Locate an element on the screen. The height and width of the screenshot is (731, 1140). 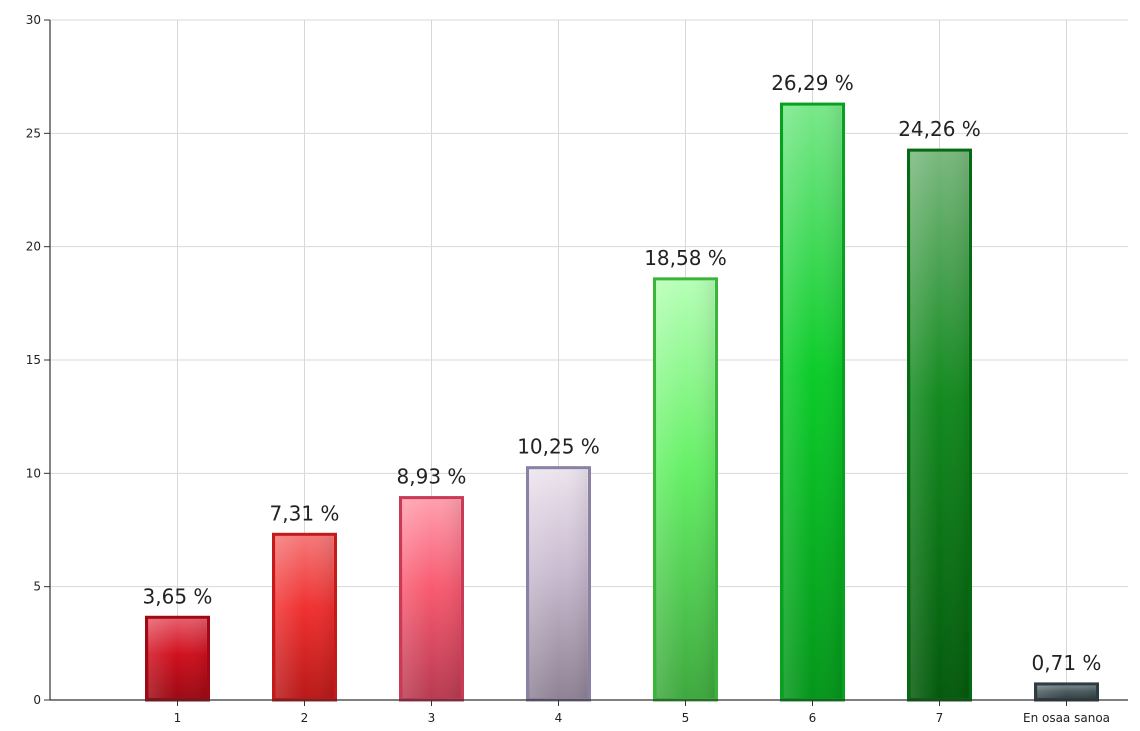
x-tick-label: 5 is located at coordinates (686, 718).